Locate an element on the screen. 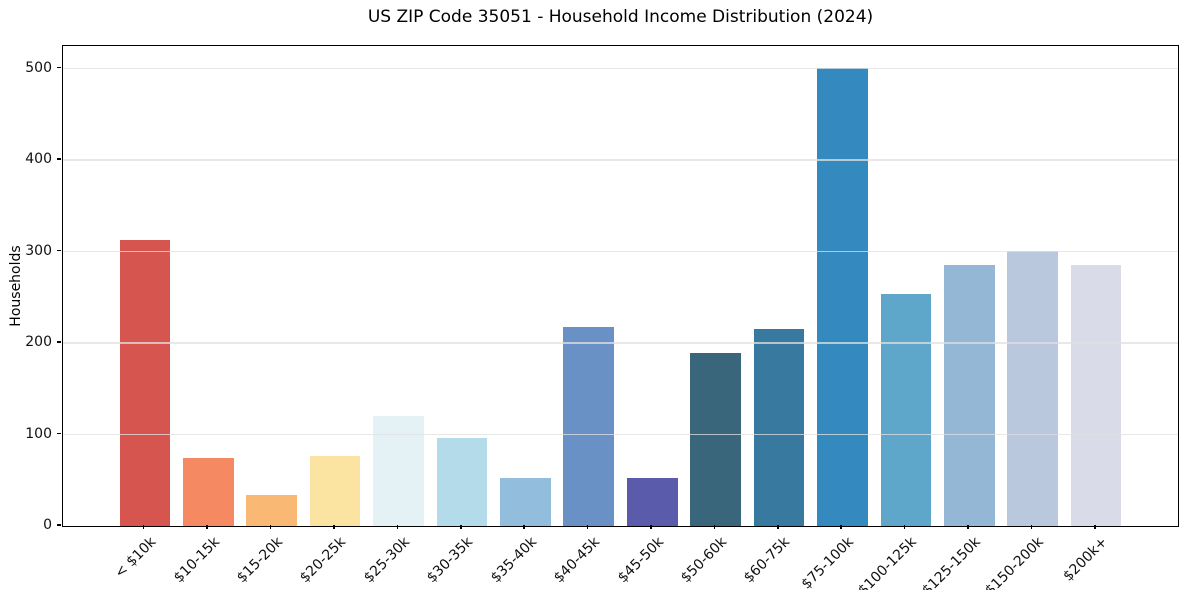 The width and height of the screenshot is (1189, 590). bar-$60-75k is located at coordinates (779, 427).